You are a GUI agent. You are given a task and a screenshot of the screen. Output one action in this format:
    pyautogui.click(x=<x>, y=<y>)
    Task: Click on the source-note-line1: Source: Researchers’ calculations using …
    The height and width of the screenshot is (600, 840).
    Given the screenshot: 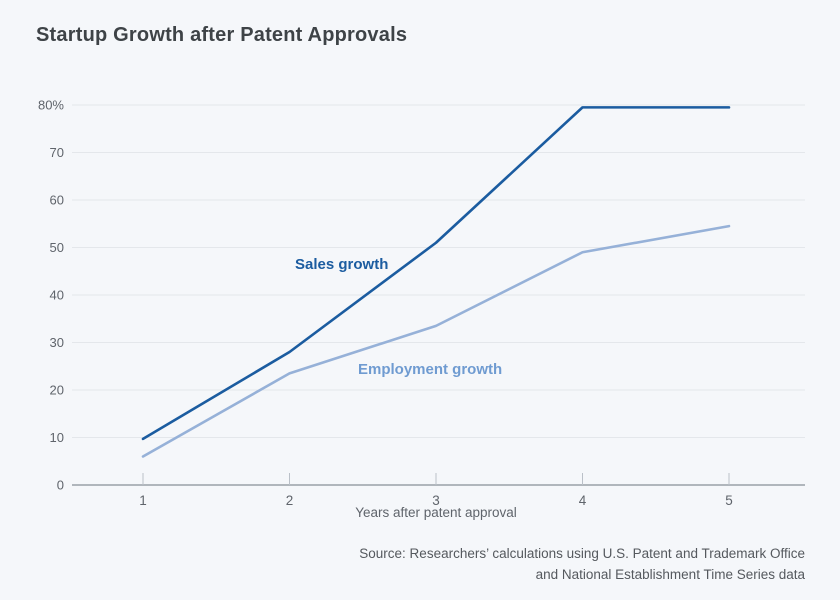 What is the action you would take?
    pyautogui.click(x=582, y=553)
    